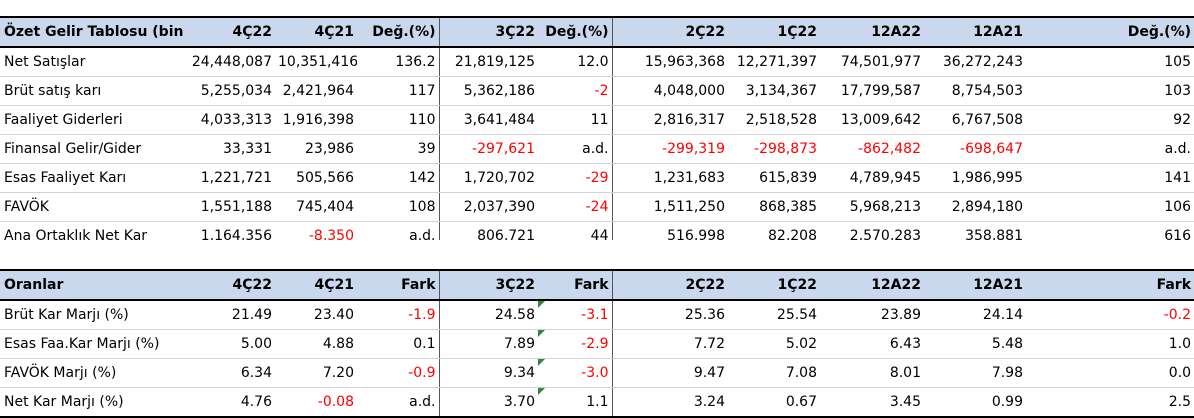 This screenshot has height=418, width=1194. What do you see at coordinates (229, 120) in the screenshot?
I see `table-cell: 4,033,313` at bounding box center [229, 120].